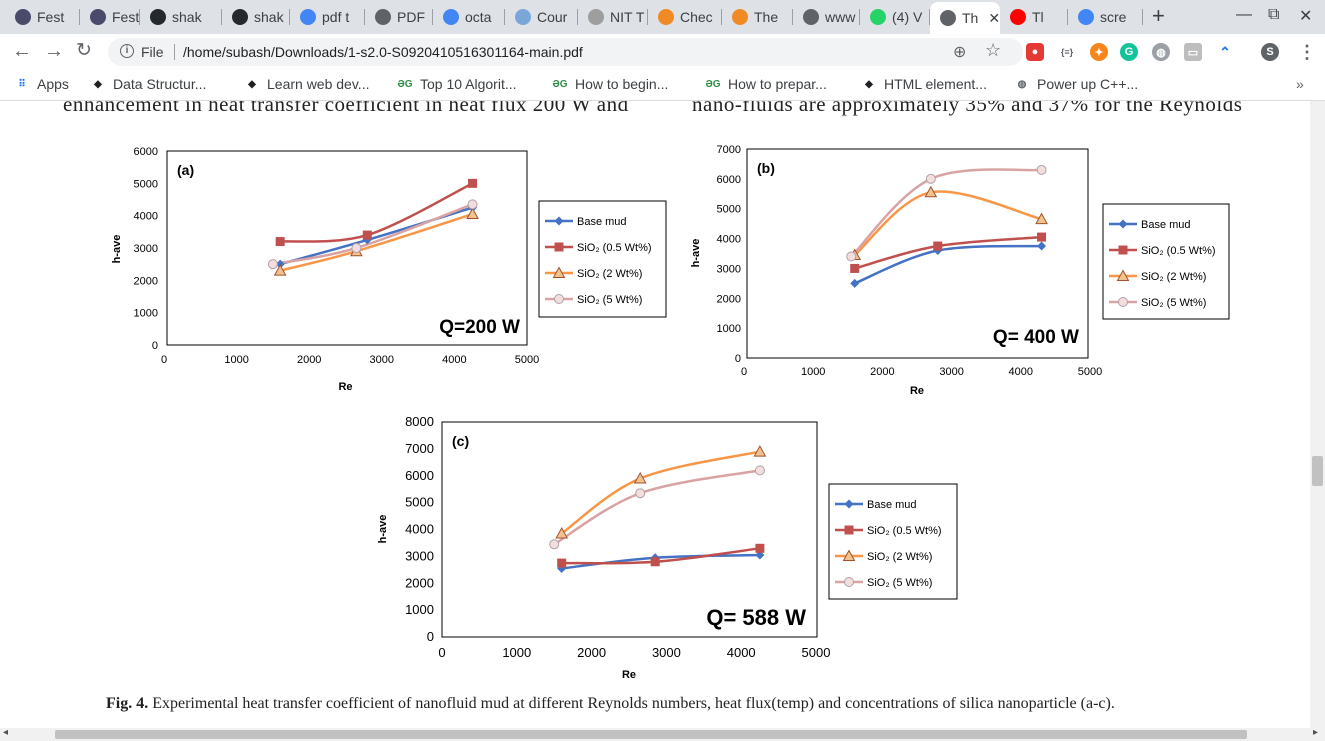  What do you see at coordinates (1317, 471) in the screenshot?
I see `vertical-scroll-thumb` at bounding box center [1317, 471].